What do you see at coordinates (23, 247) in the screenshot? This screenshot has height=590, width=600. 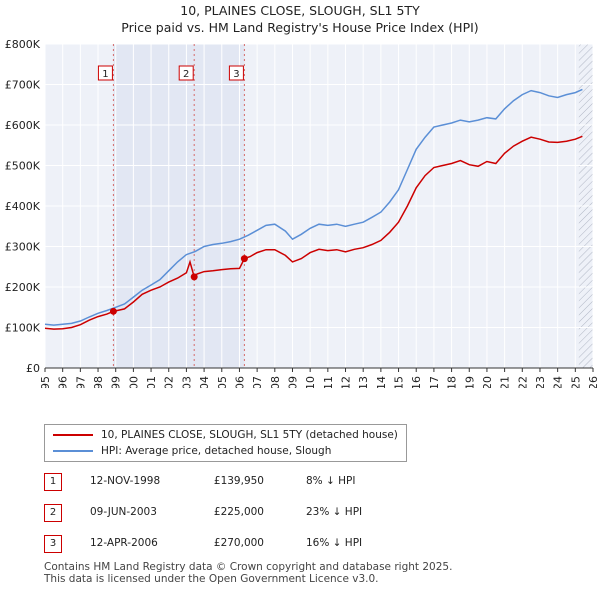 I see `y-tick-label: £300K` at bounding box center [23, 247].